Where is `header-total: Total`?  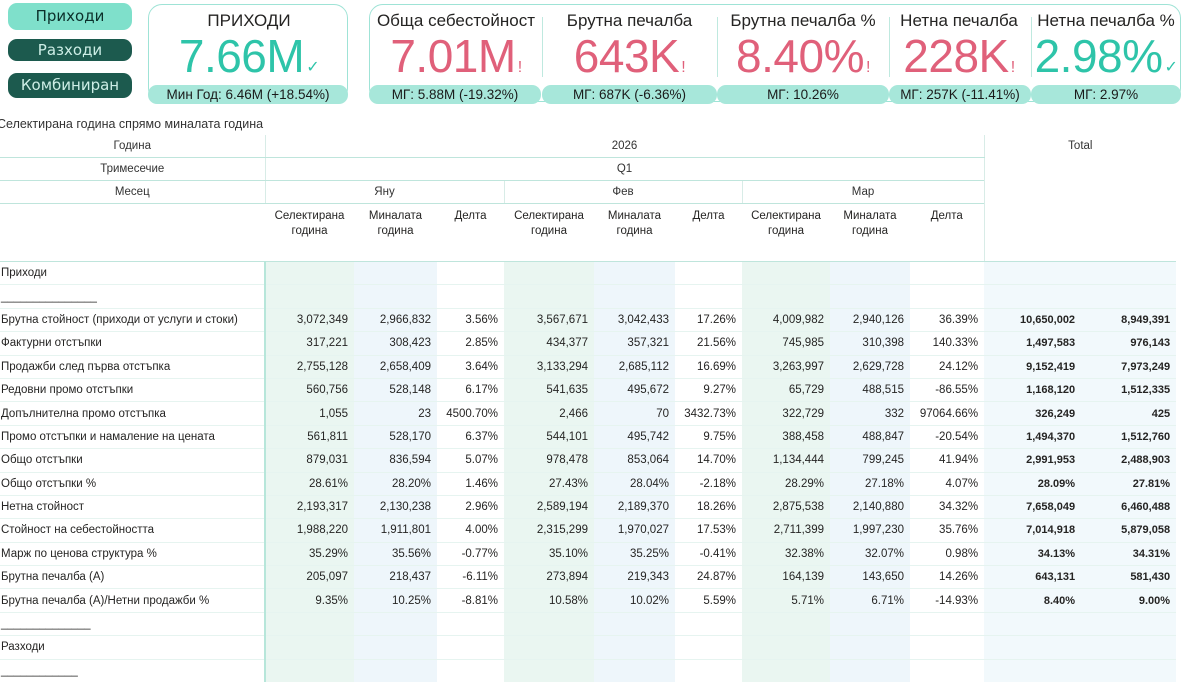 header-total: Total is located at coordinates (1080, 198).